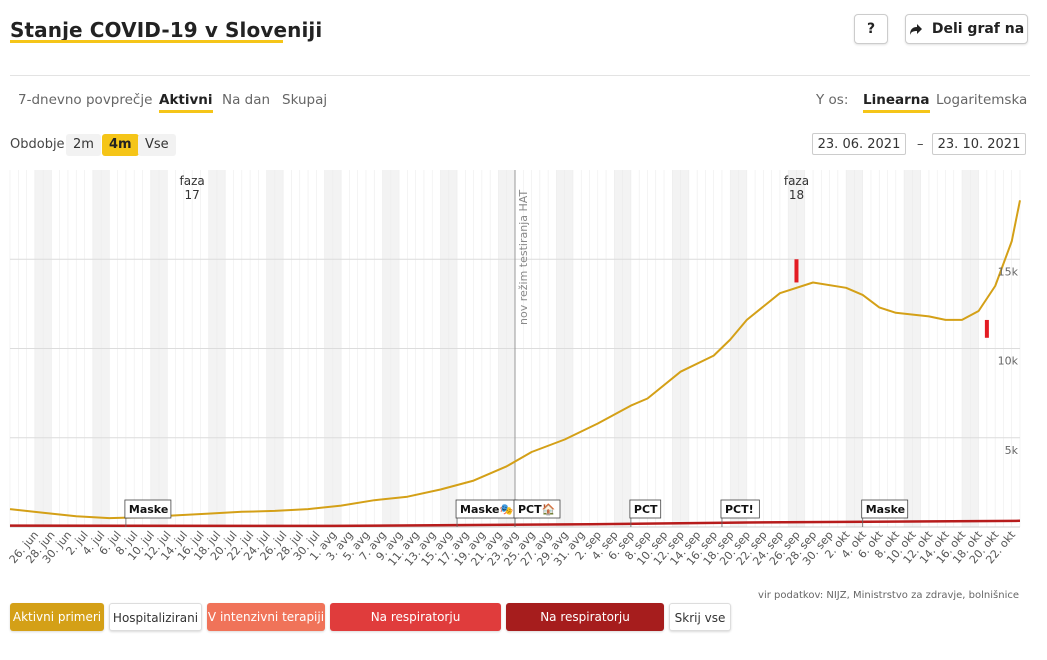 Image resolution: width=1047 pixels, height=660 pixels. What do you see at coordinates (832, 100) in the screenshot?
I see `y-axis-label: Y os:` at bounding box center [832, 100].